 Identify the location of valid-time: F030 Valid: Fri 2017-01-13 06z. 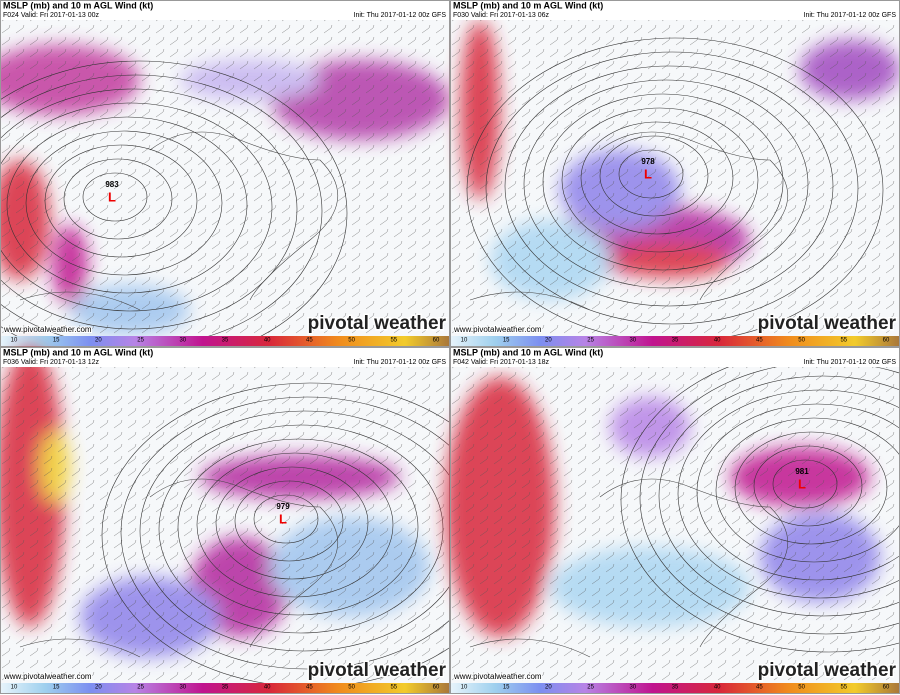
(501, 15).